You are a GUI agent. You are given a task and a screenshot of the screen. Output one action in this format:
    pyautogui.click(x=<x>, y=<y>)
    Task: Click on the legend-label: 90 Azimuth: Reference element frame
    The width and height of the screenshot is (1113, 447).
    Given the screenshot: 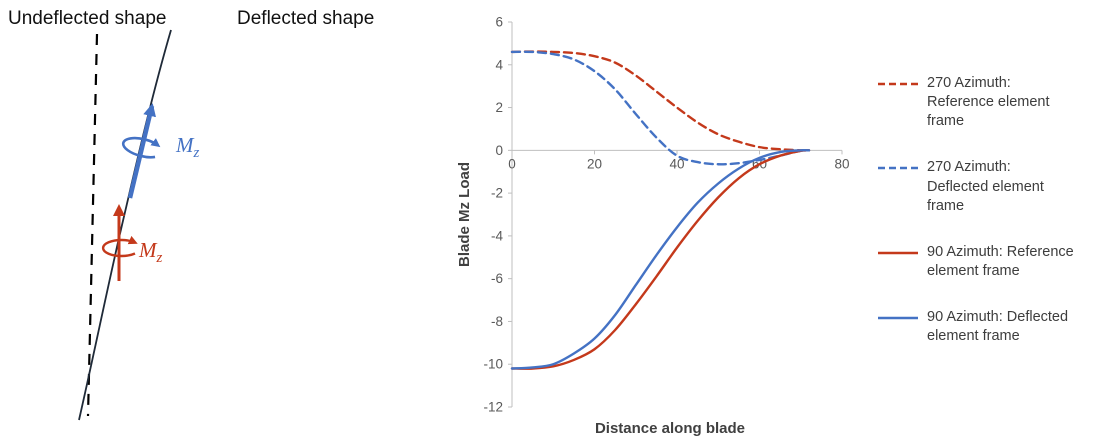 What is the action you would take?
    pyautogui.click(x=1000, y=261)
    